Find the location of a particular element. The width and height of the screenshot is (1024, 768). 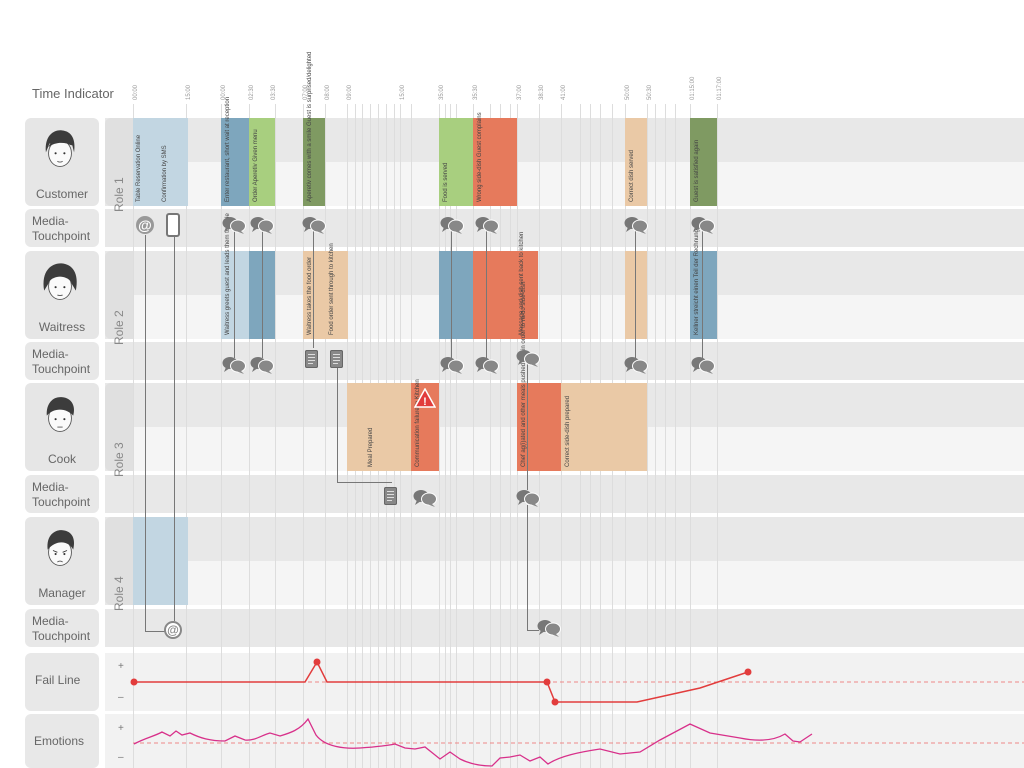

time-tick-label: 37:00 is located at coordinates (520, 92).